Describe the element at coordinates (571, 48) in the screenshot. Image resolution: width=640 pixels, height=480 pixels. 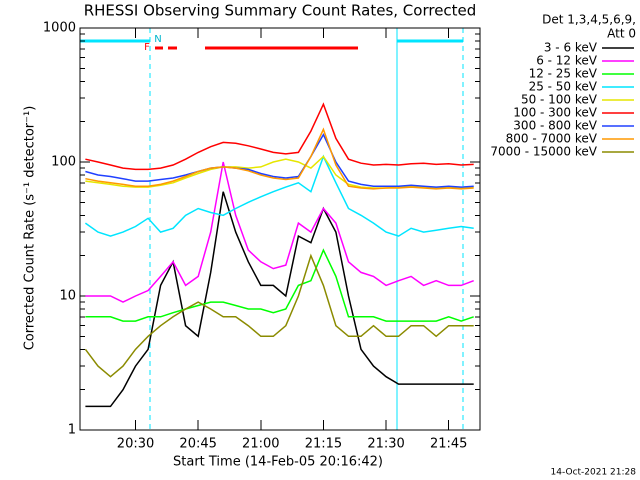
I see `legend-label: 3 - 6 keV` at that location.